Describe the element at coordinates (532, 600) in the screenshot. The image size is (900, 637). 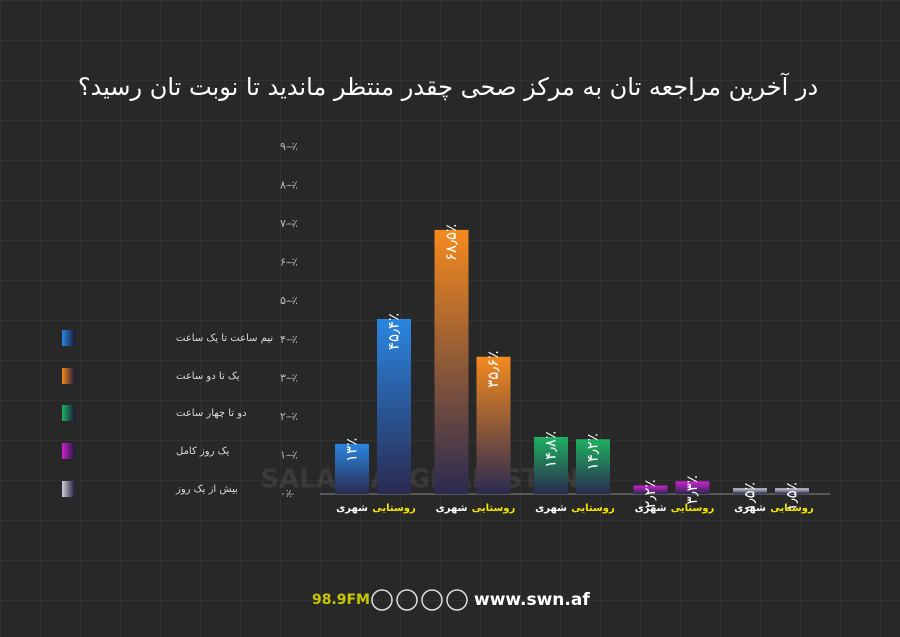
I see `website: www.swn.af` at that location.